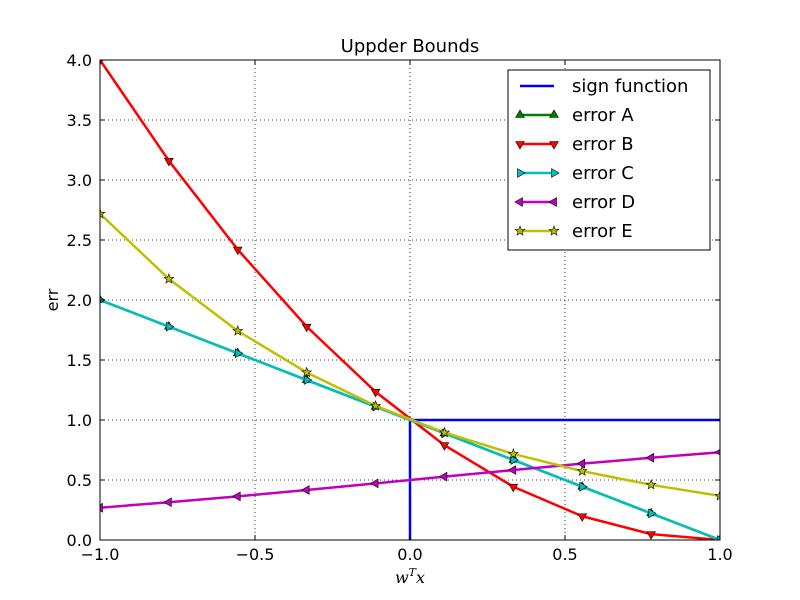 This screenshot has height=600, width=800. Describe the element at coordinates (602, 231) in the screenshot. I see `legend-label: error E` at that location.